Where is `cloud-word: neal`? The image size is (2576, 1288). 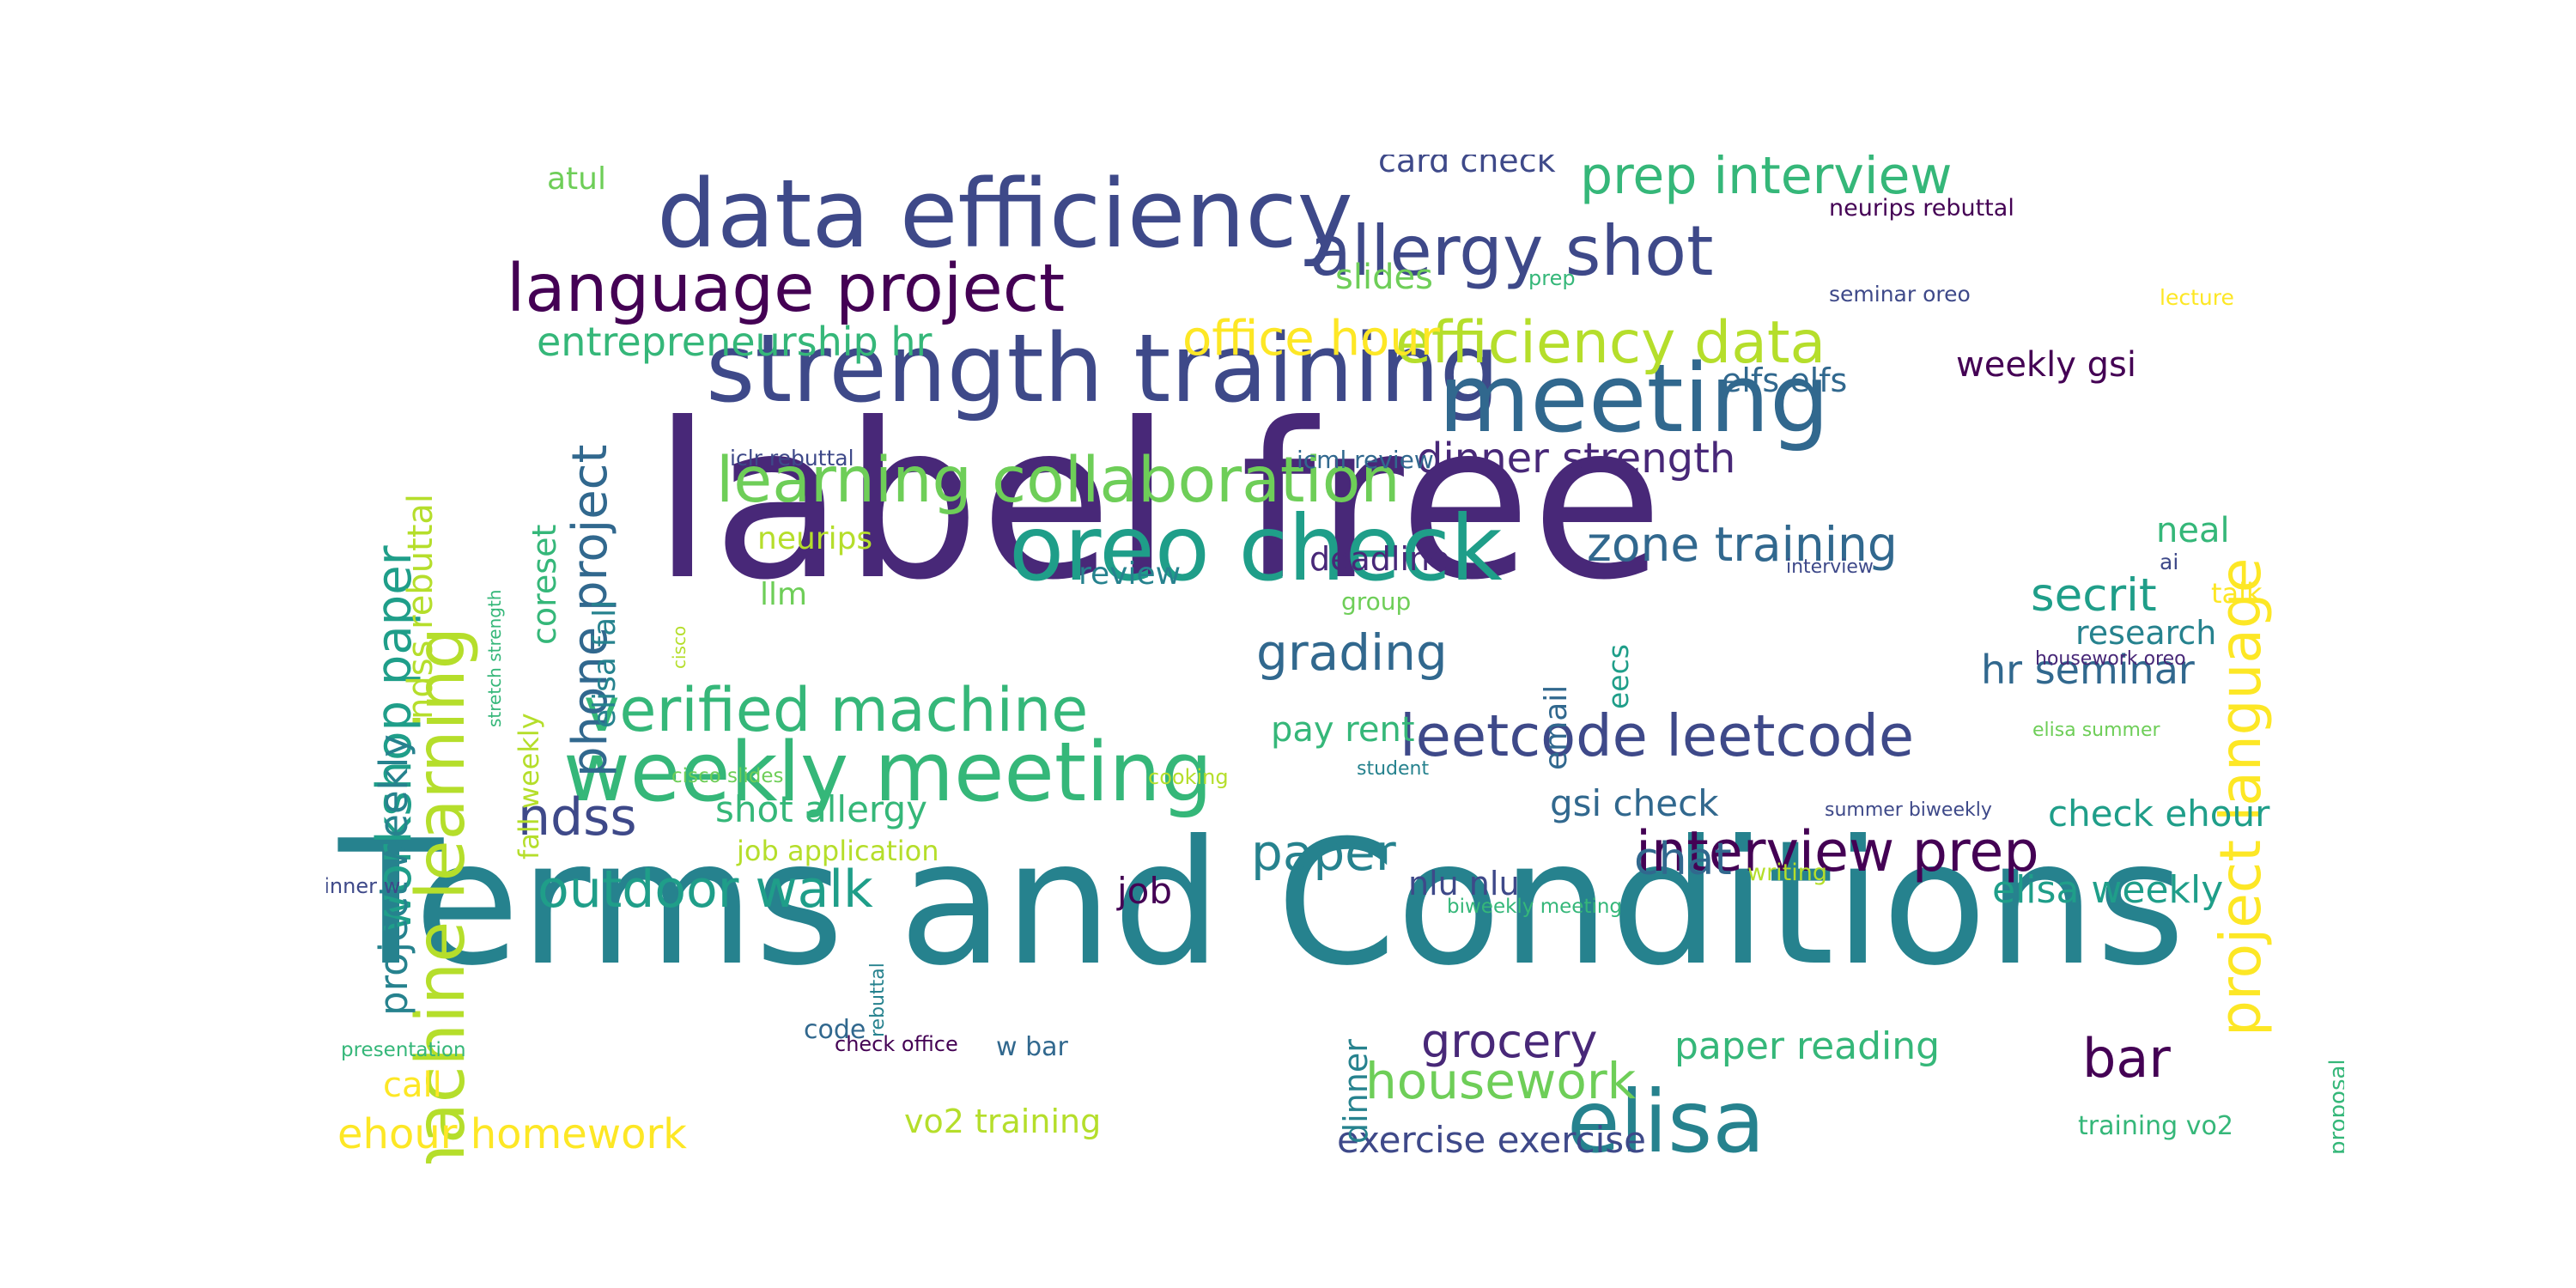
cloud-word: neal is located at coordinates (2193, 530).